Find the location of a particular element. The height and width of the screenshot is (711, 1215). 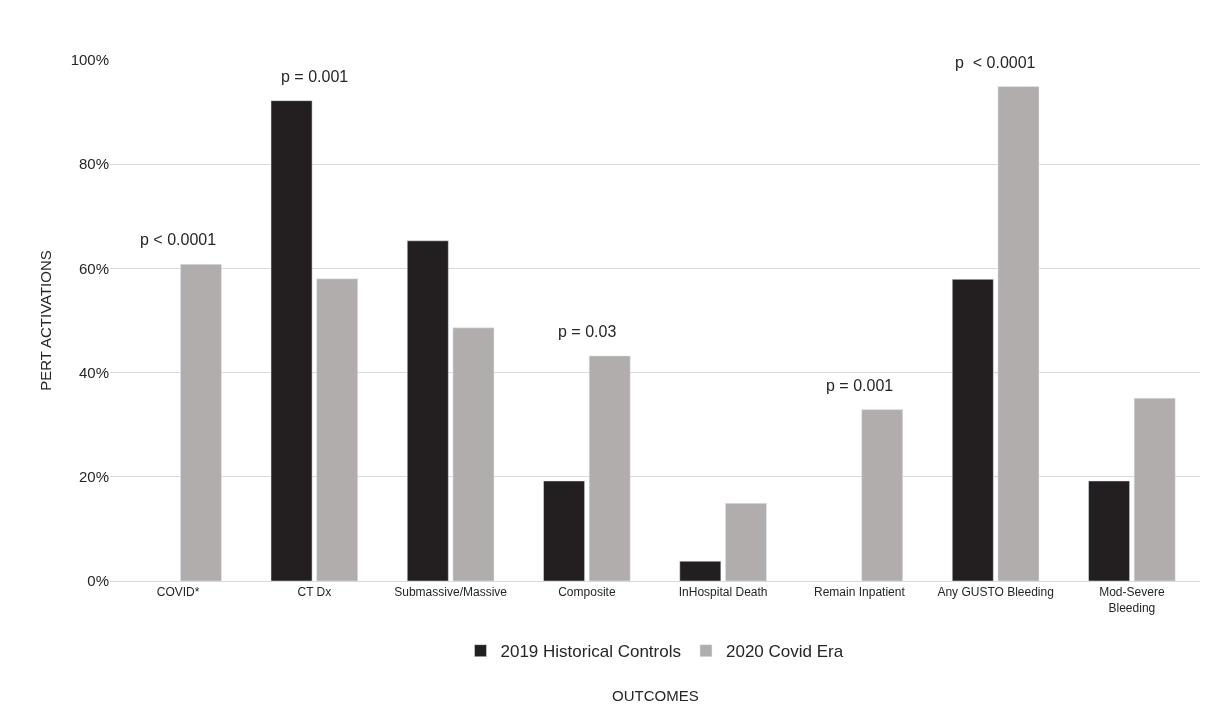

x-axis-title: OUTCOMES is located at coordinates (655, 695).